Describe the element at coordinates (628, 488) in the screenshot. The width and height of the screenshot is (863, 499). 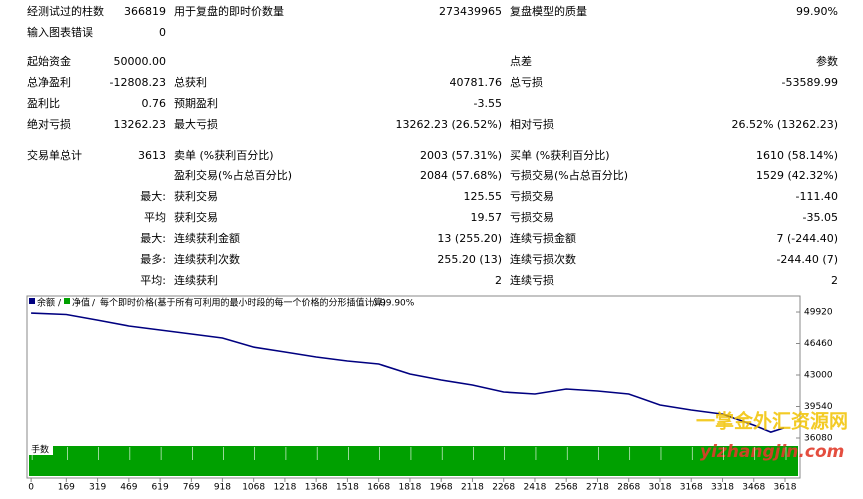
I see `x-tick-label: 2868` at that location.